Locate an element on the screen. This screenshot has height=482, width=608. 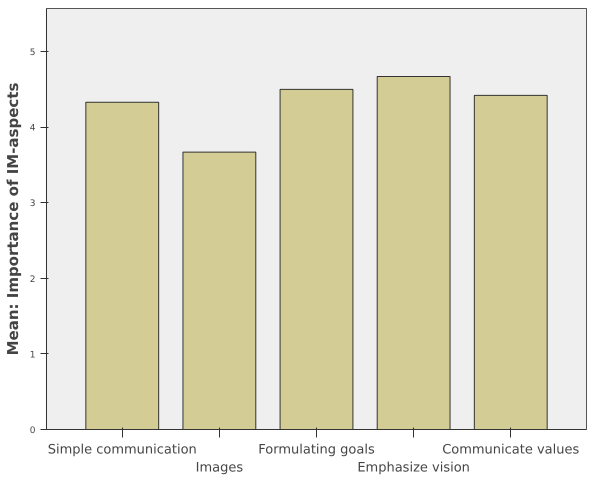
y-tick-label: 0 is located at coordinates (33, 431).